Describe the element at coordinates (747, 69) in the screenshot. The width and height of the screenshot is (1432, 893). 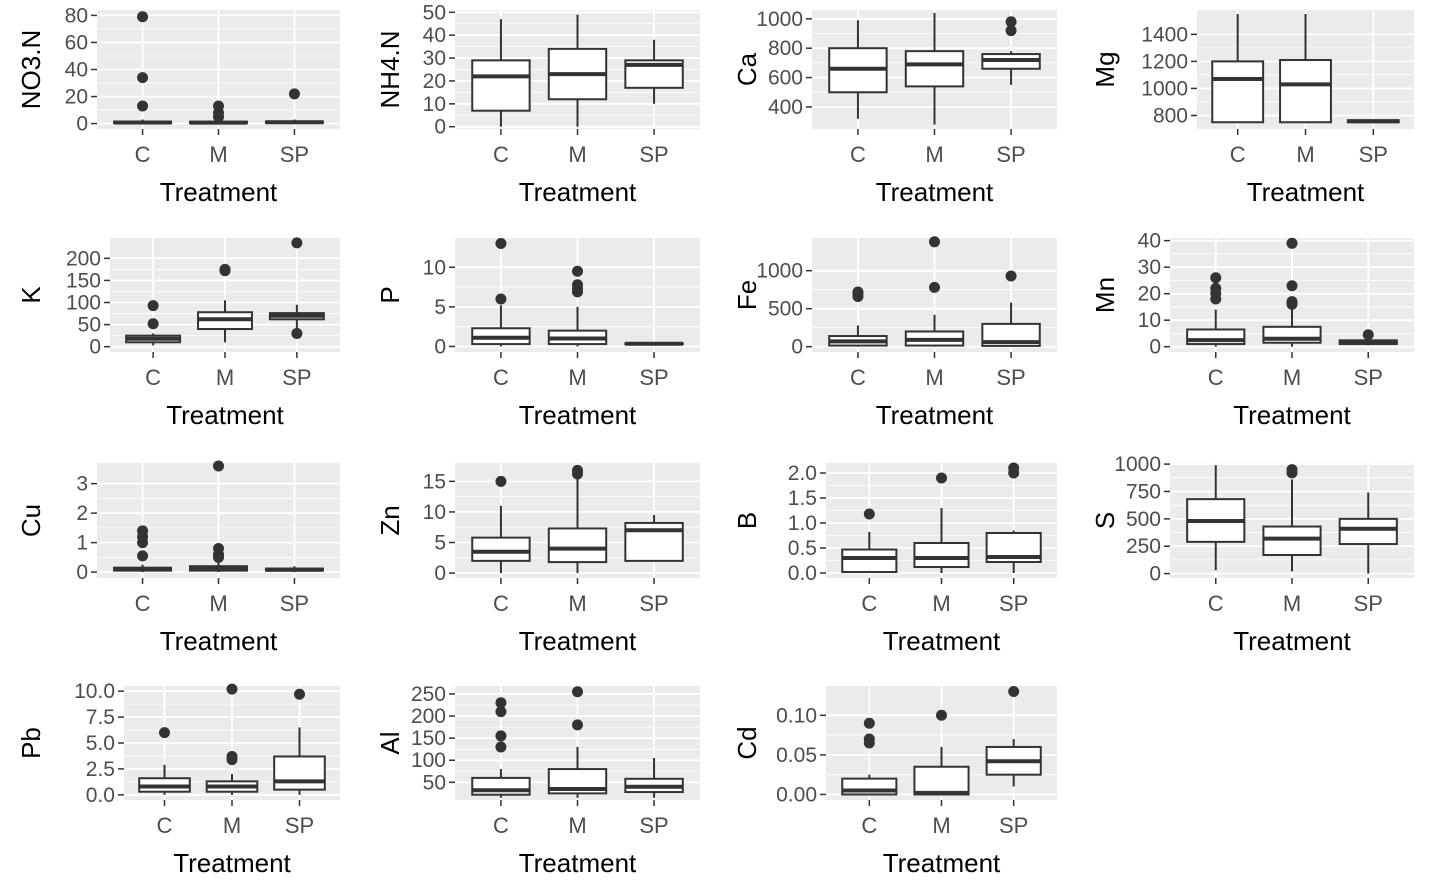
I see `y-axis-title: Ca` at that location.